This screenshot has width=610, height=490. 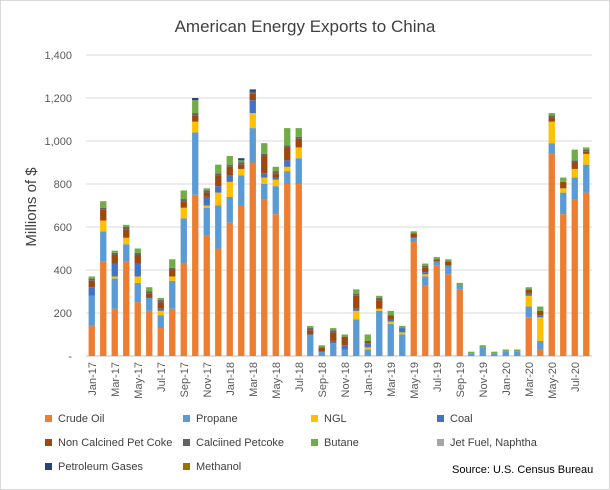 I want to click on y-tick-label: 1,000, so click(x=58, y=142).